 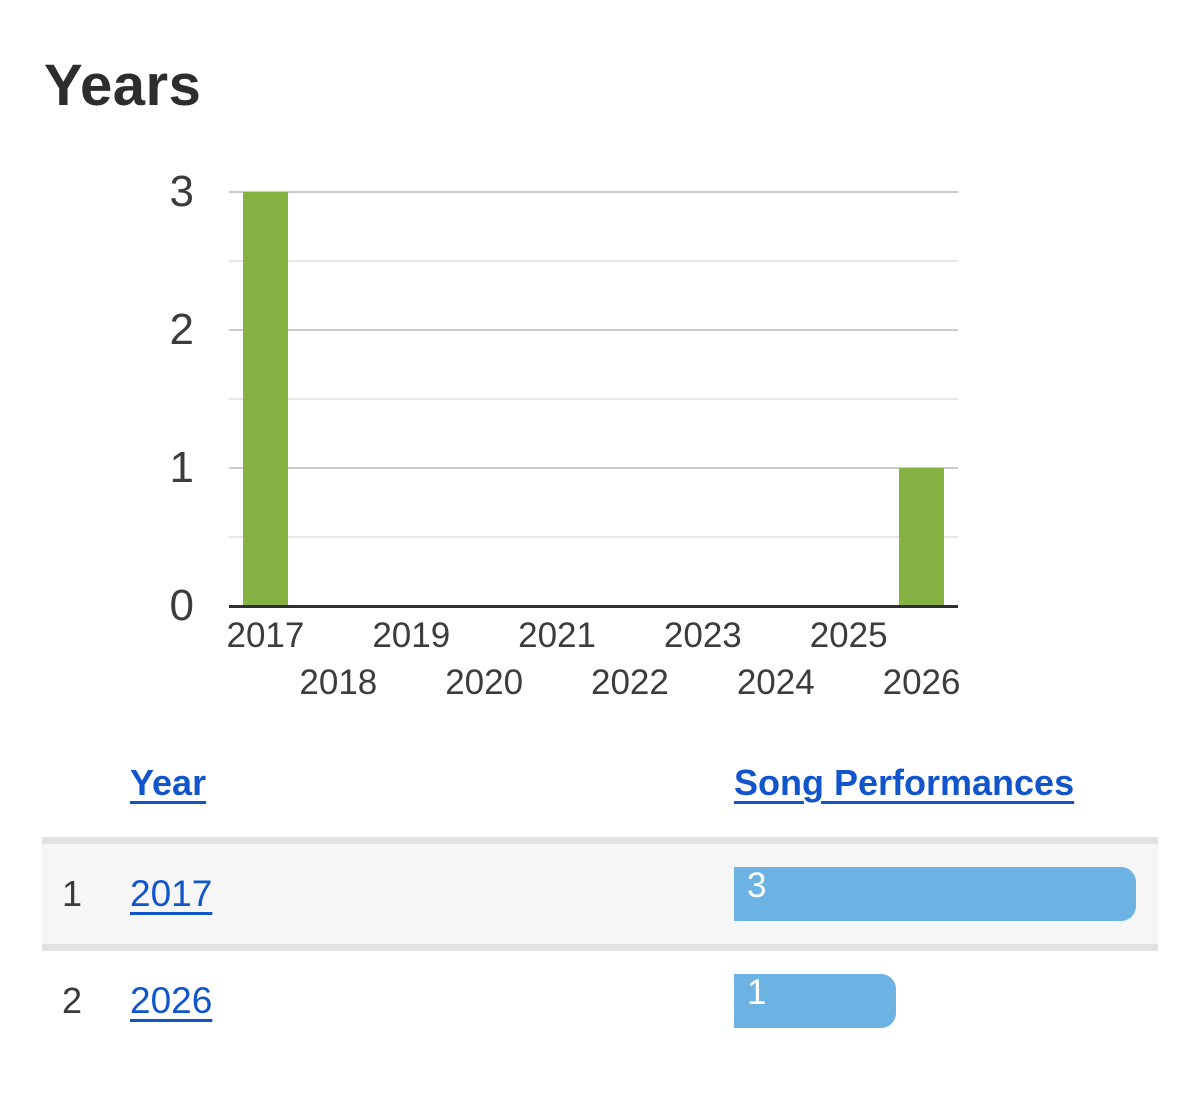 I want to click on table-row: 2 2026 1, so click(x=600, y=997).